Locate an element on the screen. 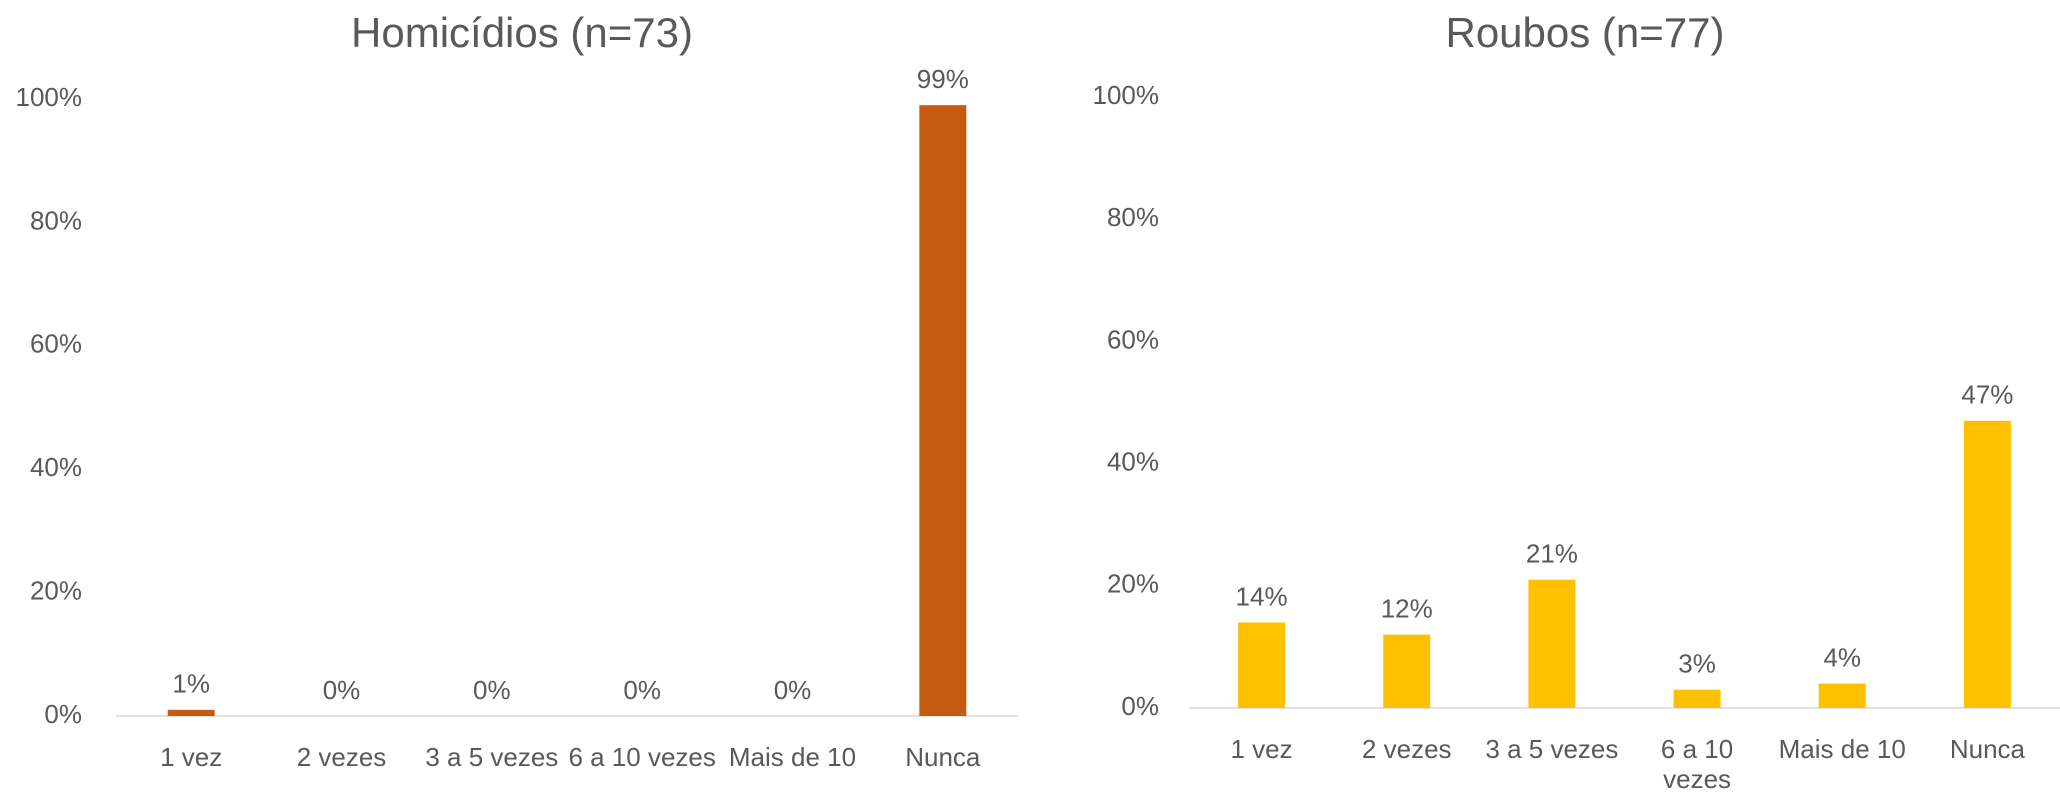 The image size is (2060, 808). data-label: 99% is located at coordinates (943, 79).